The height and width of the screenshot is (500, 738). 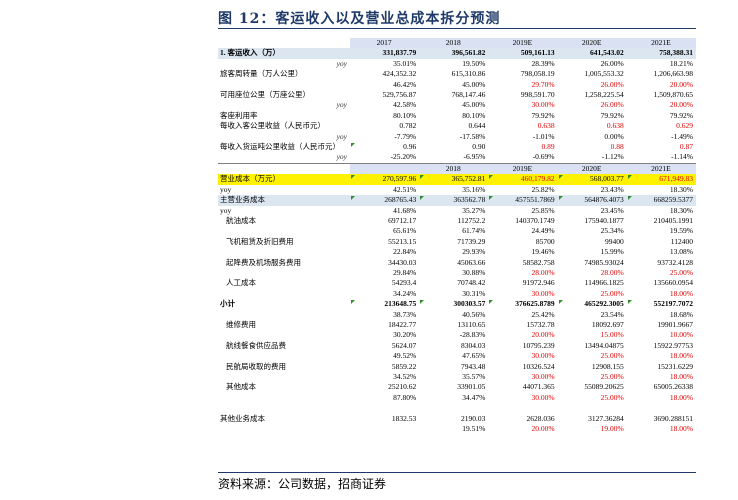 What do you see at coordinates (675, 262) in the screenshot?
I see `value-cell: 93732.4128` at bounding box center [675, 262].